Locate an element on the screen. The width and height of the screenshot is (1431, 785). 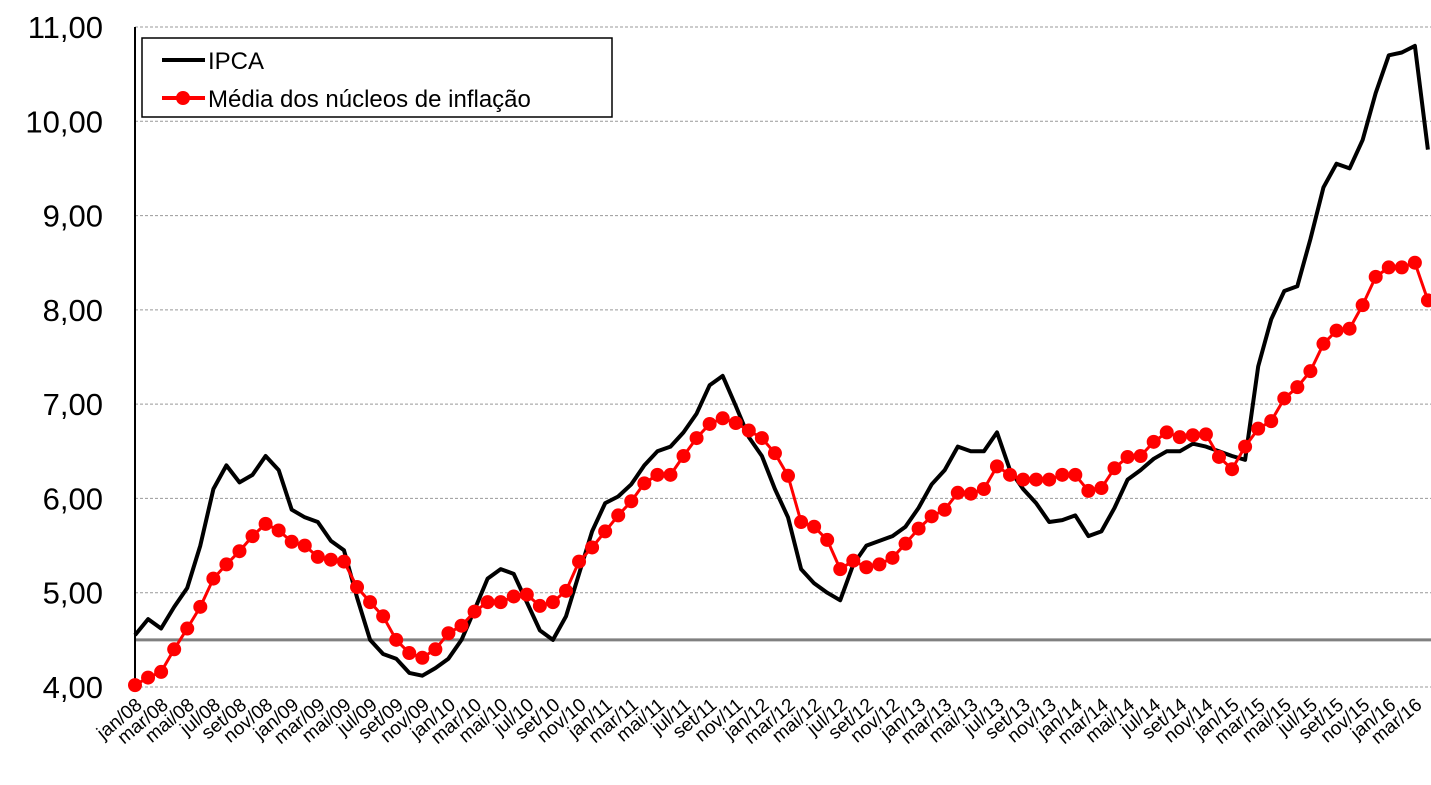
y-tick-label: 8,00 is located at coordinates (73, 310).